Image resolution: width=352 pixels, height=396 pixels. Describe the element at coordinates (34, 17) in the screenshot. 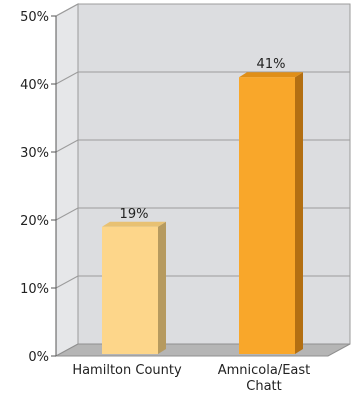

I see `y-tick-label: 50%` at that location.